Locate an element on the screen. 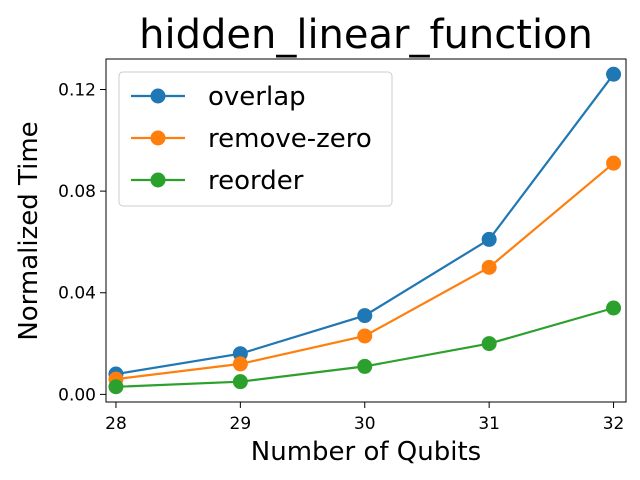 This screenshot has width=640, height=480. x-tick-label: 32 is located at coordinates (614, 424).